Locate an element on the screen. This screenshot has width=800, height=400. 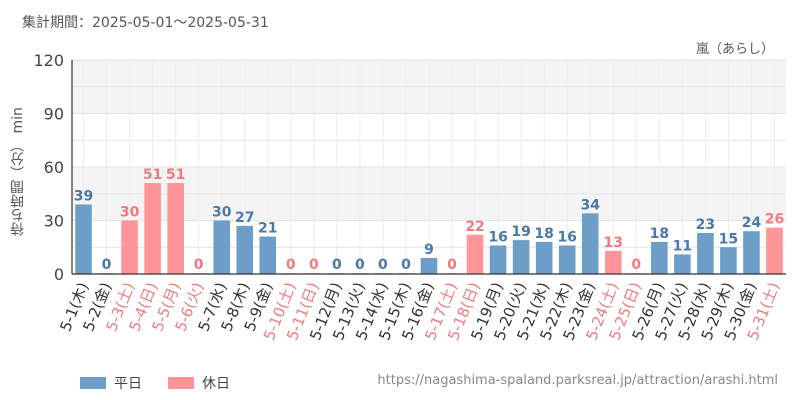
y-tick-labels: 0 30 60 90 120 is located at coordinates (48, 167).